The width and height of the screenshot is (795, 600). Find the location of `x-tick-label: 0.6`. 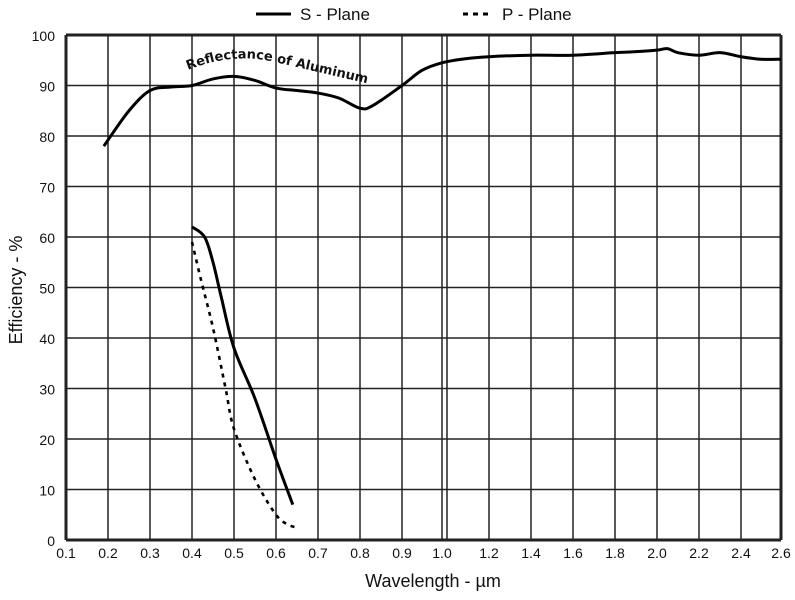

x-tick-label: 0.6 is located at coordinates (276, 553).